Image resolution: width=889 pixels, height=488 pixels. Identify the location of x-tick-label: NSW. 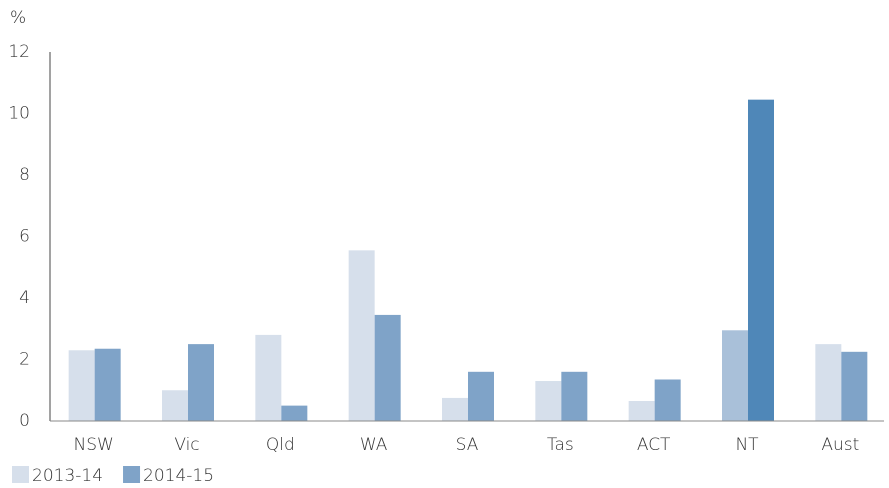
(94, 445).